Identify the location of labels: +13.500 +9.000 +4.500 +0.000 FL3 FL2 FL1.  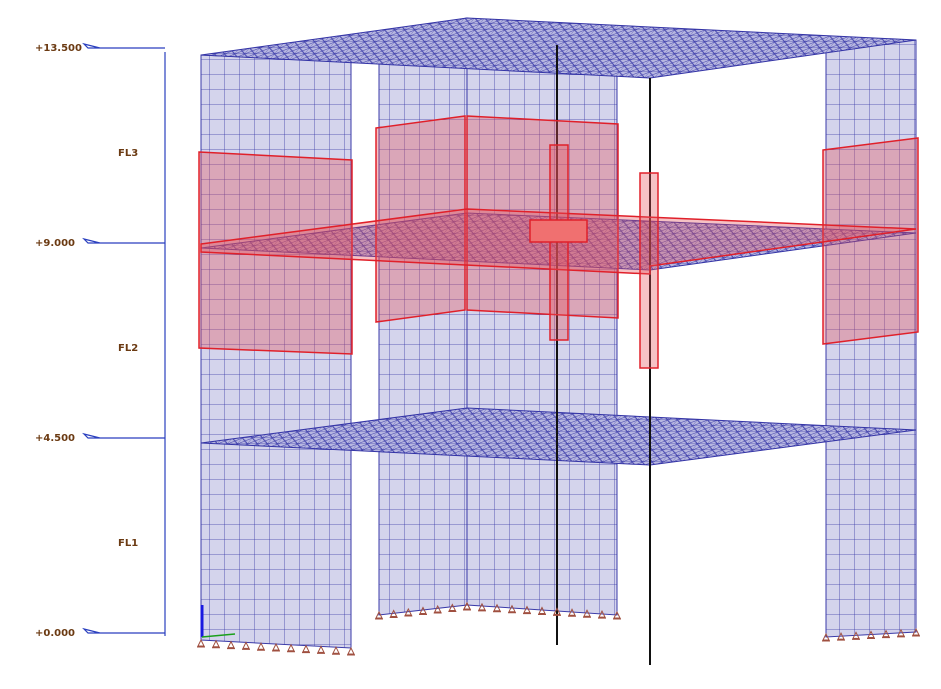
(86, 341).